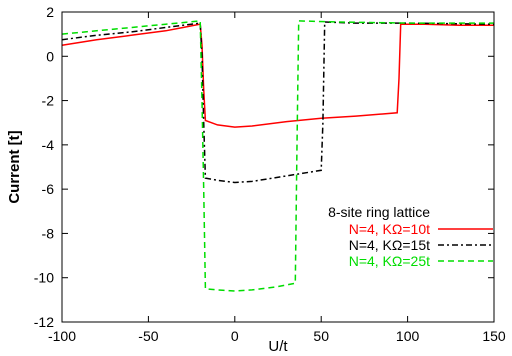 This screenshot has width=512, height=356. I want to click on legend-title: 8-site ring lattice, so click(379, 212).